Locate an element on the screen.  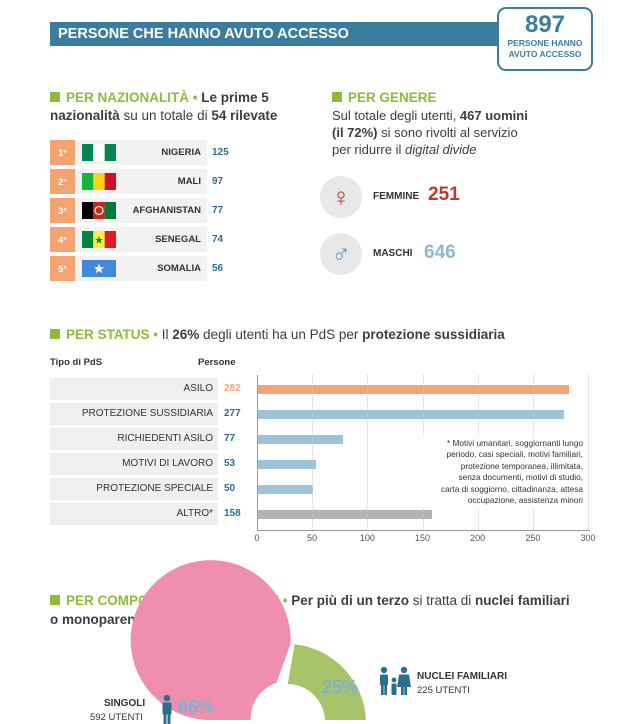
column-type-label: Tipo di PdS is located at coordinates (76, 362).